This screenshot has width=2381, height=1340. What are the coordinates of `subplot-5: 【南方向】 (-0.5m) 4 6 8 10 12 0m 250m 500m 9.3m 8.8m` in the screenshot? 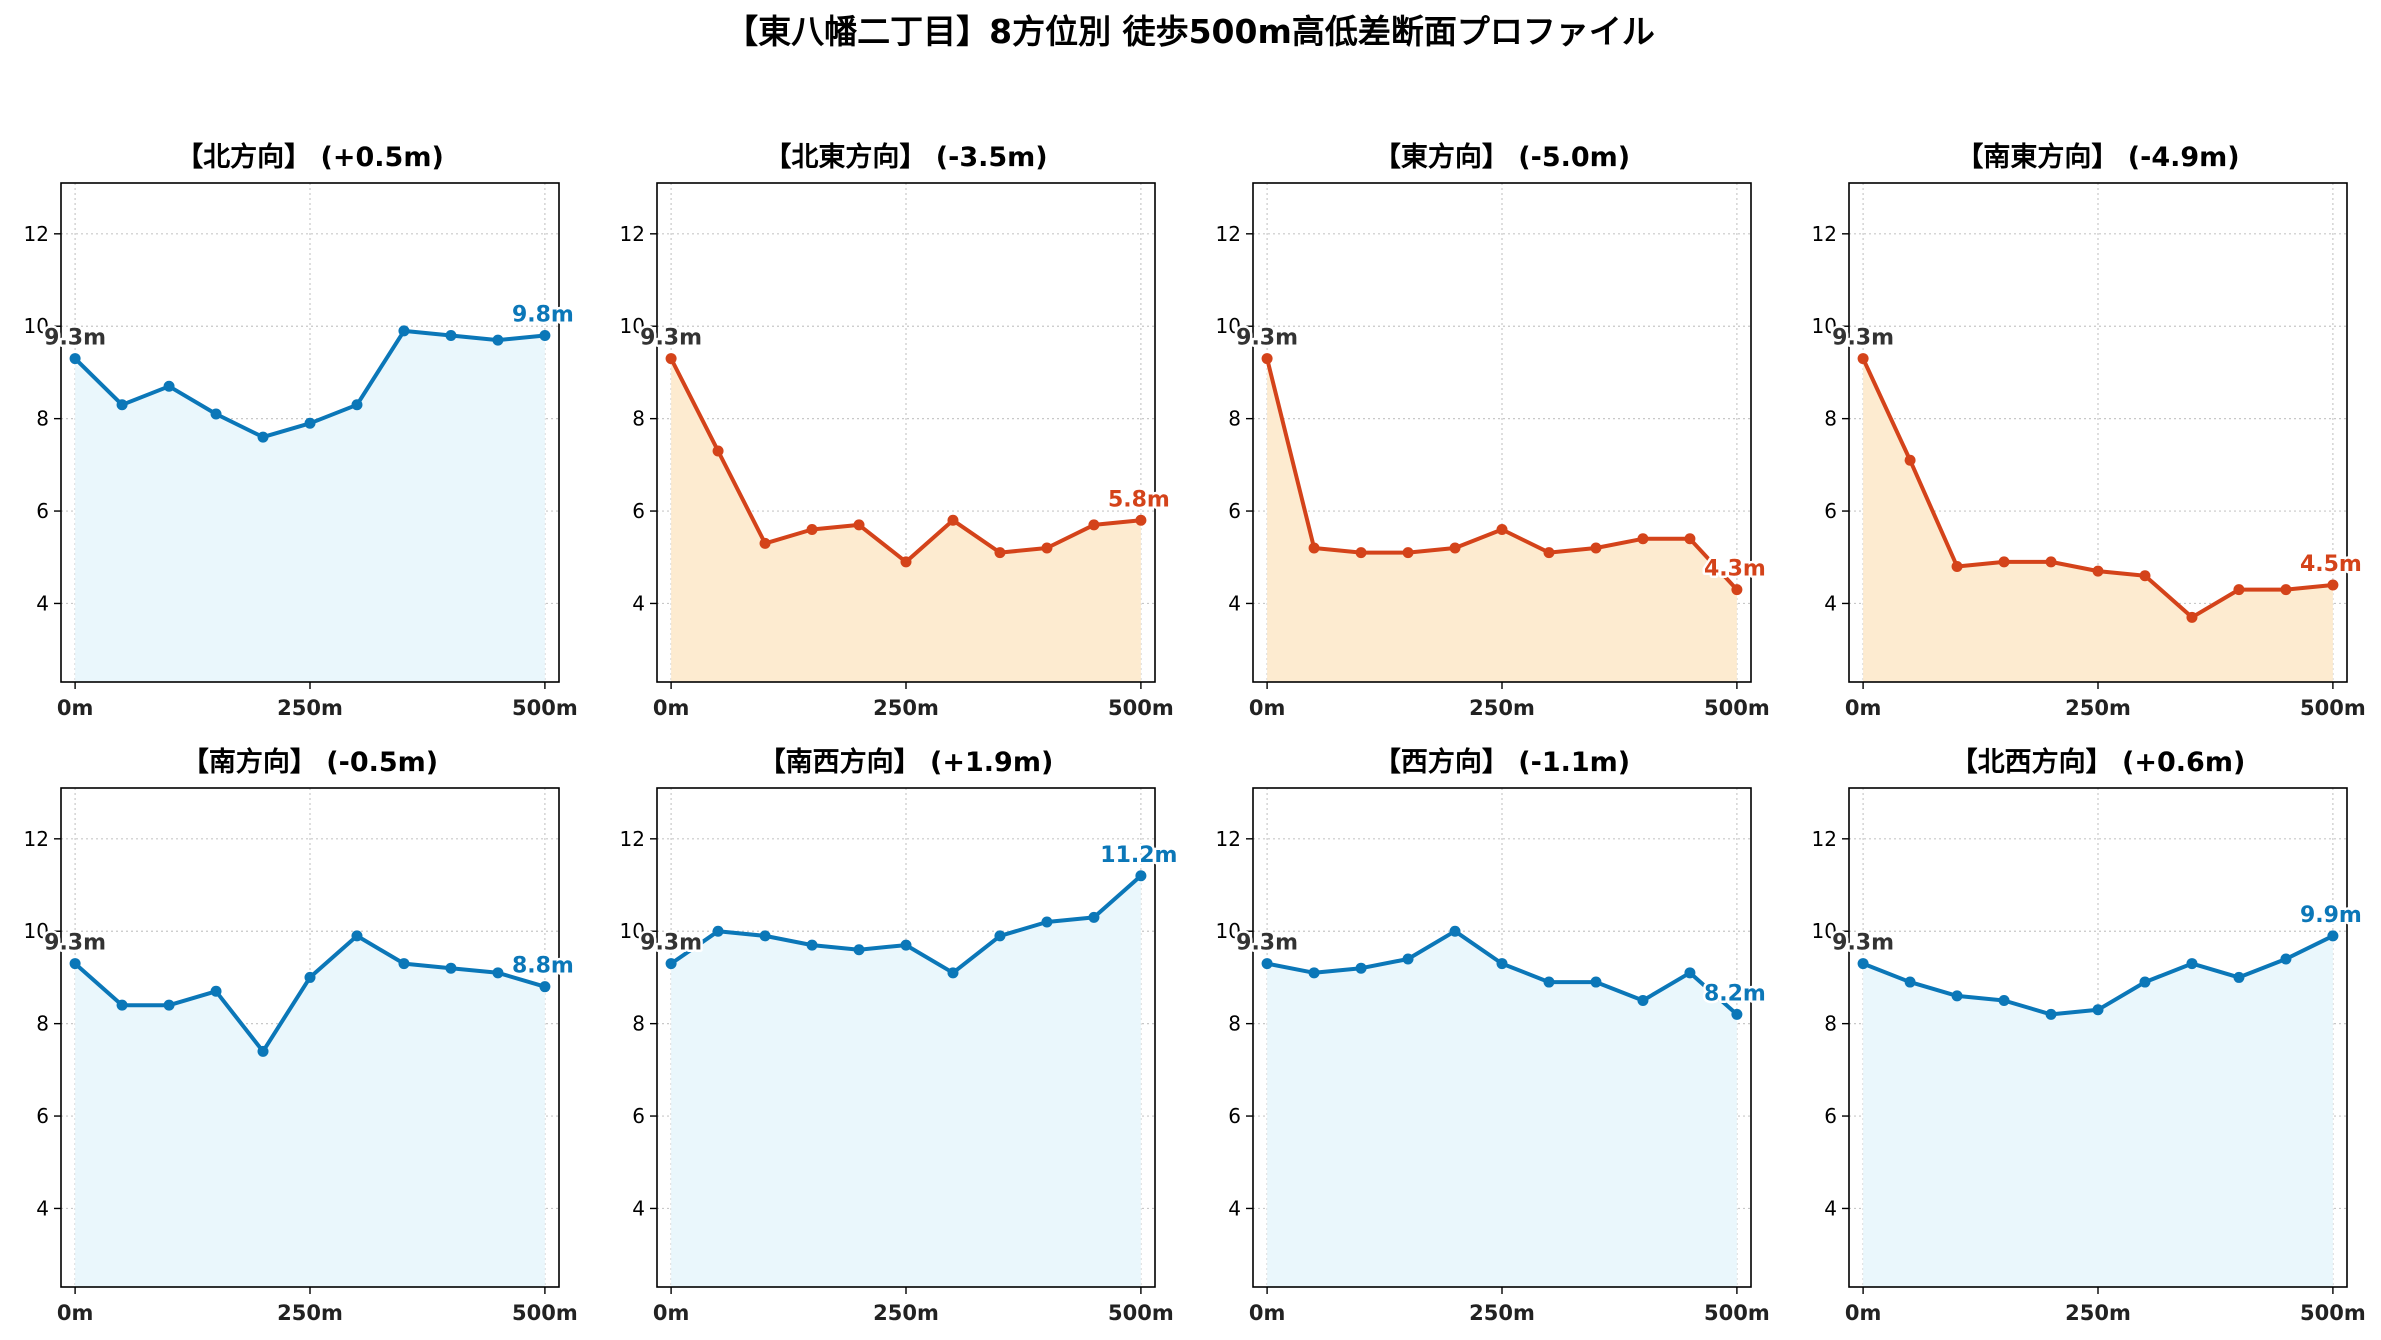 It's located at (301, 1035).